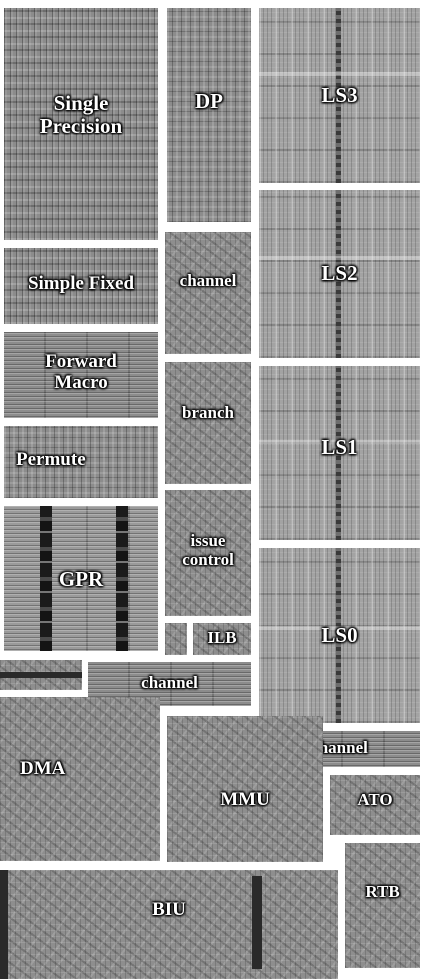 This screenshot has width=429, height=979. Describe the element at coordinates (339, 74) in the screenshot. I see `ls3-band` at that location.